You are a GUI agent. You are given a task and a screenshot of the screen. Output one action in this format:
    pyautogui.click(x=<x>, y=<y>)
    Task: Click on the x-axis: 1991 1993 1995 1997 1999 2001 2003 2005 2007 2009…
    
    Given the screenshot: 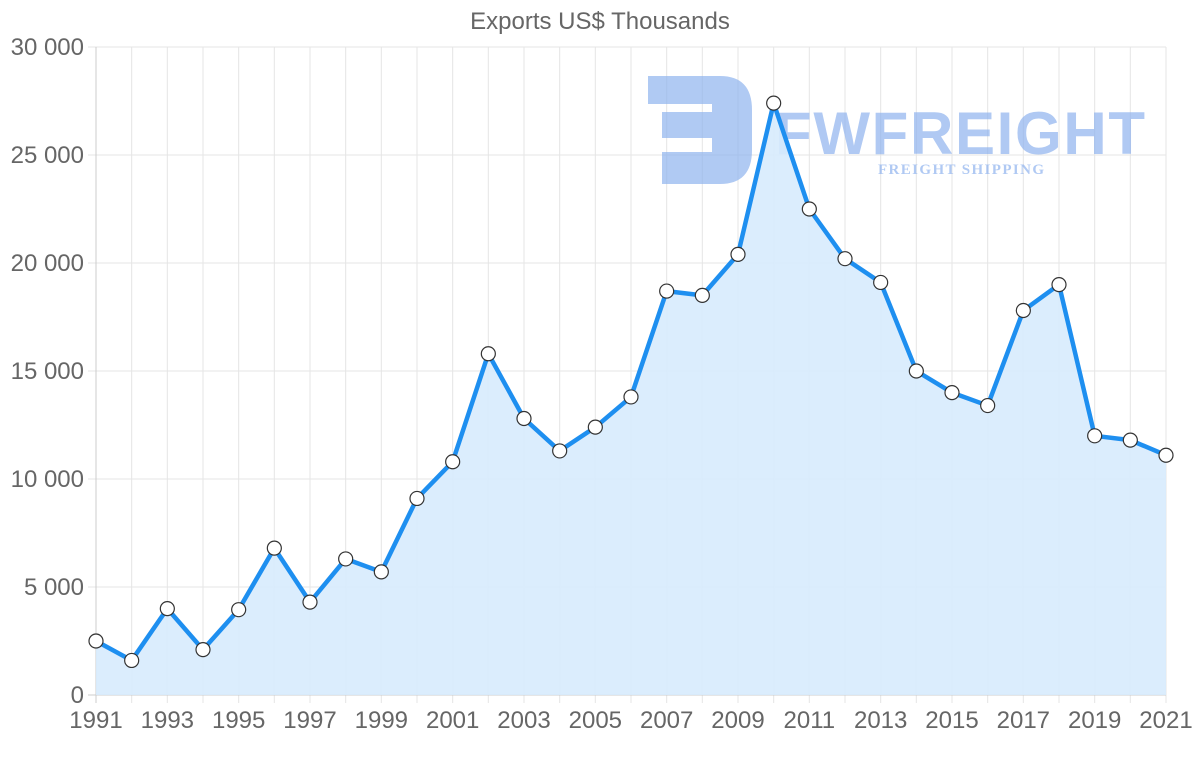 What is the action you would take?
    pyautogui.click(x=630, y=720)
    